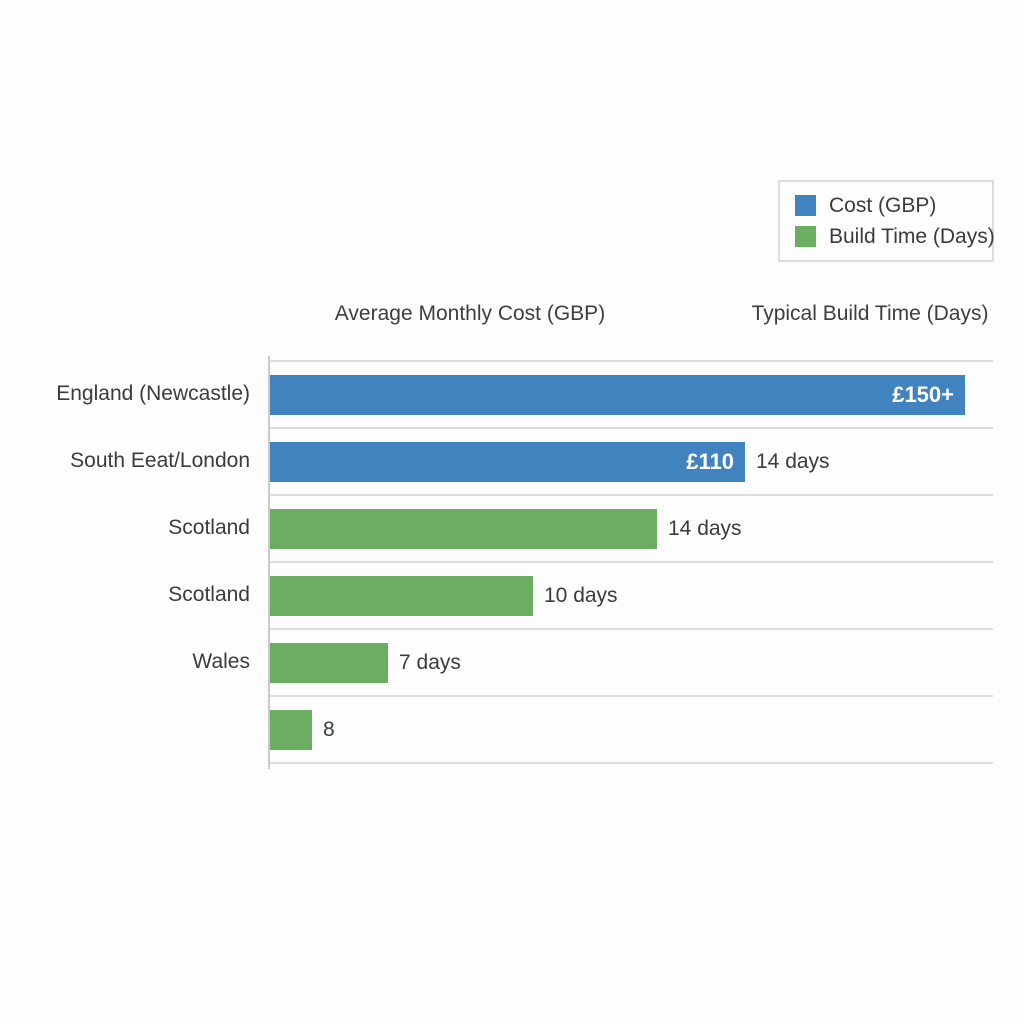  I want to click on legend-swatch-build-time-icon, so click(805, 236).